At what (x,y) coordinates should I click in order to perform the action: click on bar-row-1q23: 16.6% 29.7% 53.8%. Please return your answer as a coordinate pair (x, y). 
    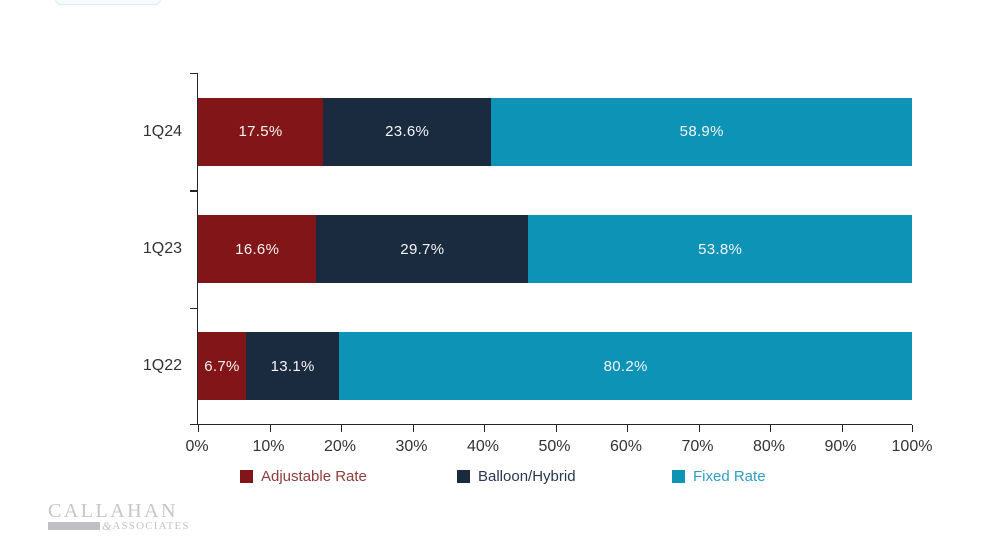
    Looking at the image, I should click on (555, 249).